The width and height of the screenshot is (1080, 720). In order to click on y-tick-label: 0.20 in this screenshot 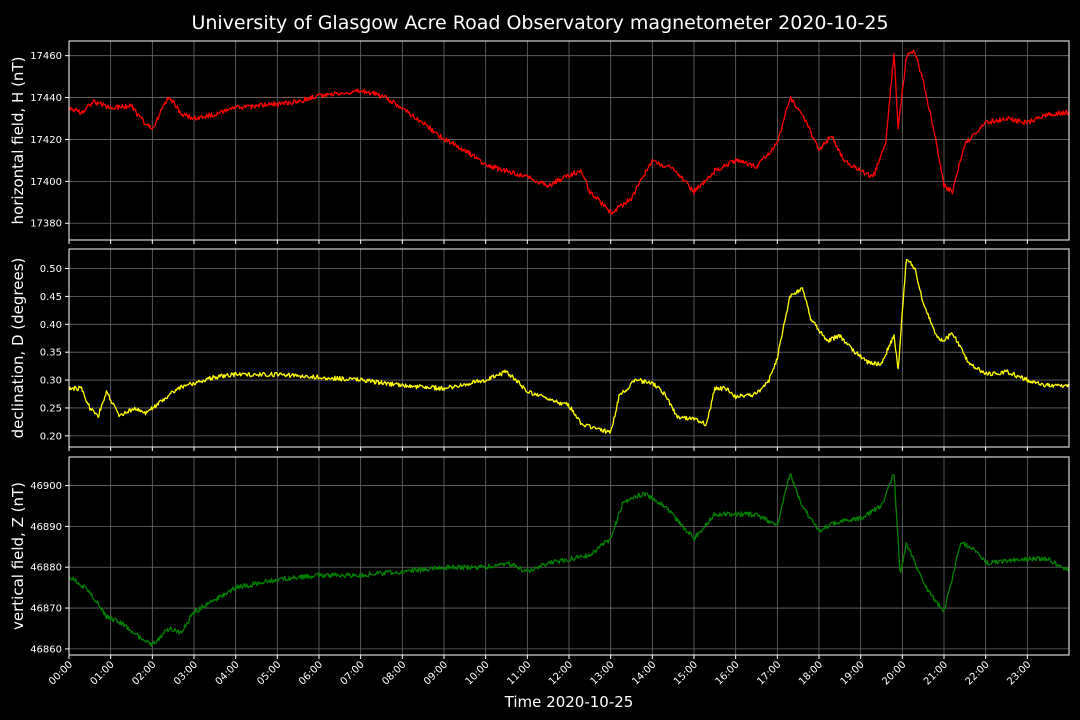, I will do `click(51, 436)`.